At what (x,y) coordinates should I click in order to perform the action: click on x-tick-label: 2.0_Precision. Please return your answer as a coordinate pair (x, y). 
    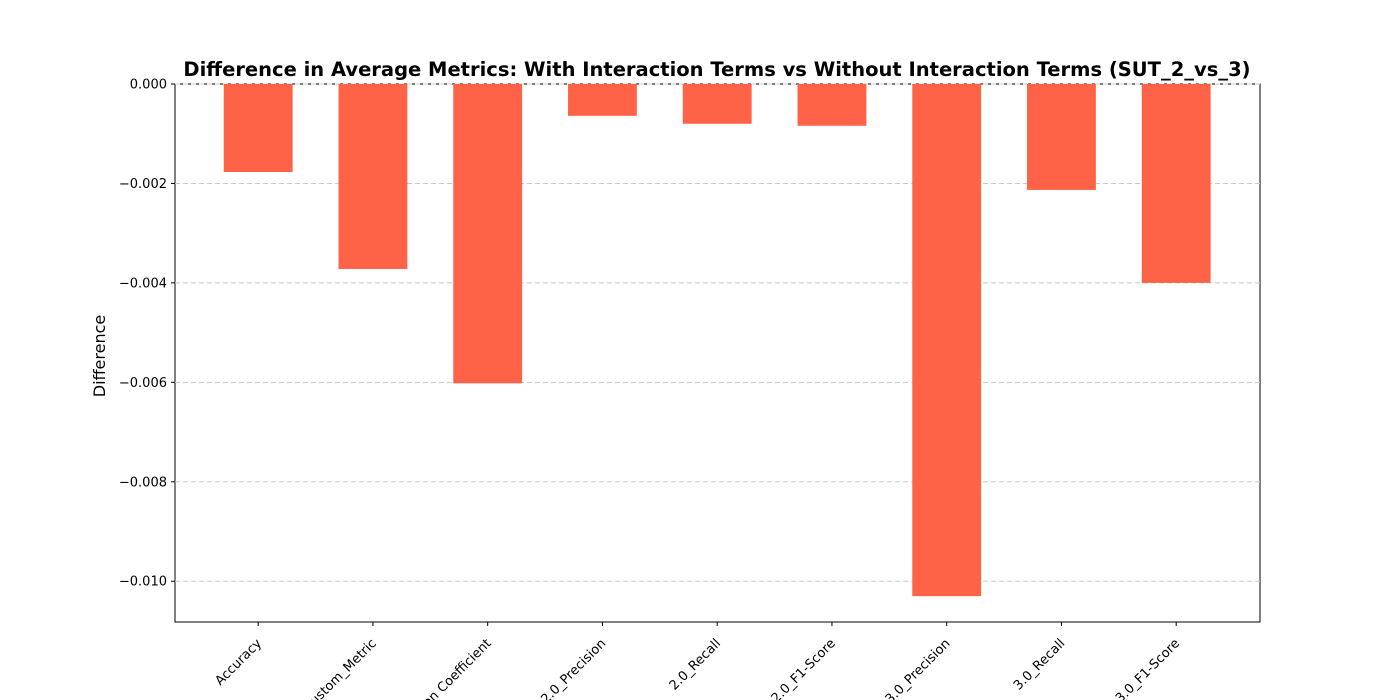
    Looking at the image, I should click on (573, 668).